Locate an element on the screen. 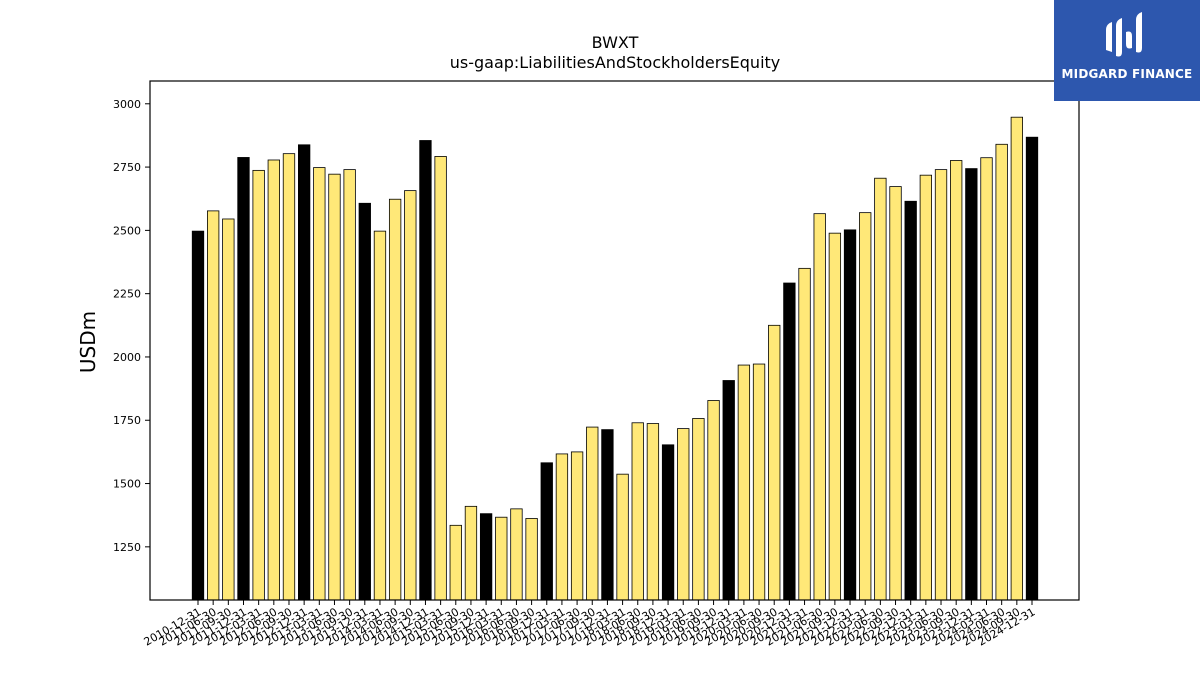 This screenshot has height=675, width=1200. y-tick-label: 2500 is located at coordinates (127, 230).